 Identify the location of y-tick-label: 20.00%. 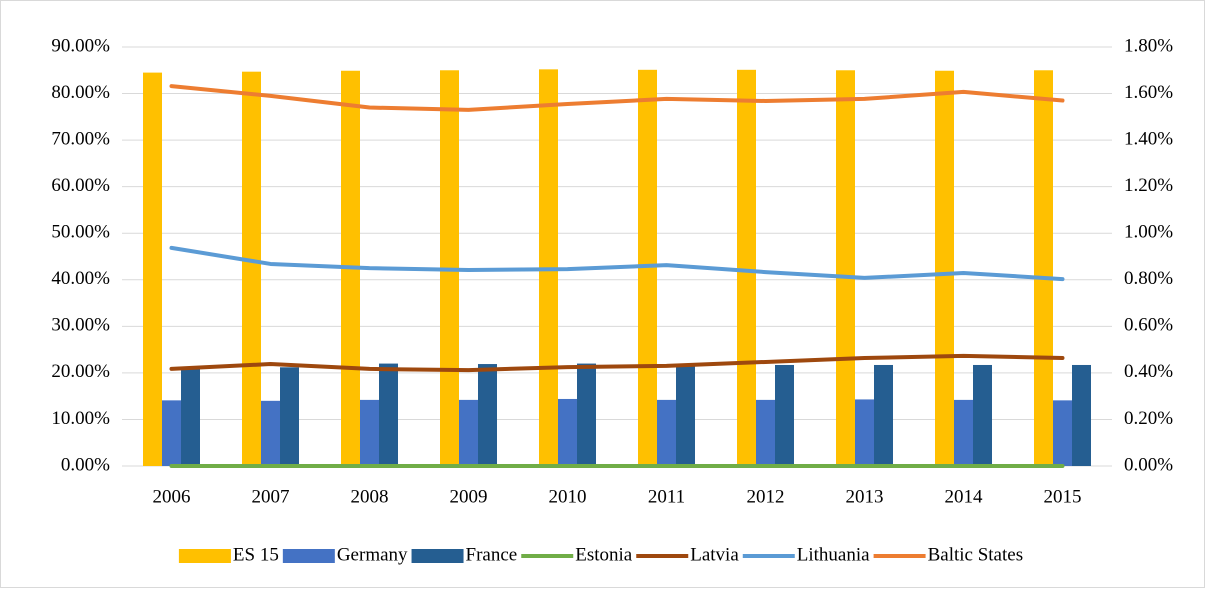
(80, 371).